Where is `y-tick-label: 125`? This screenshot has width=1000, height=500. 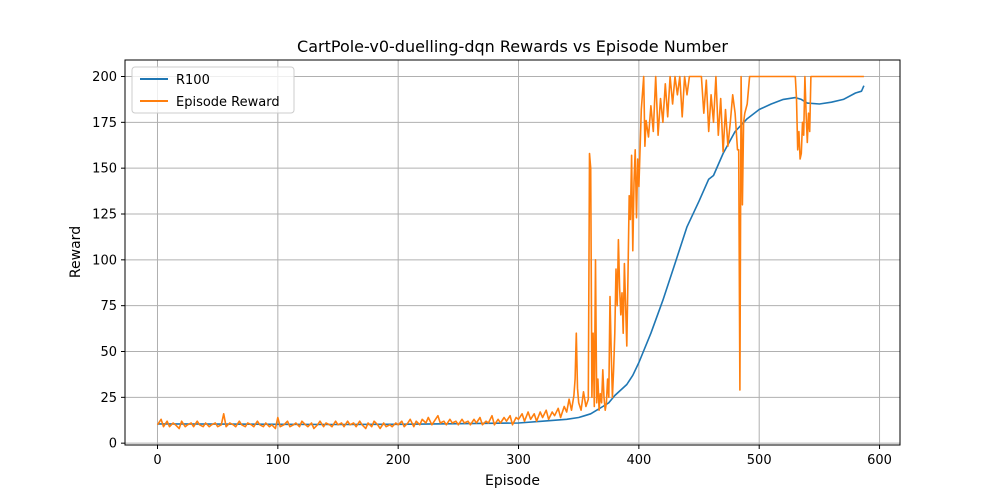
y-tick-label: 125 is located at coordinates (104, 215).